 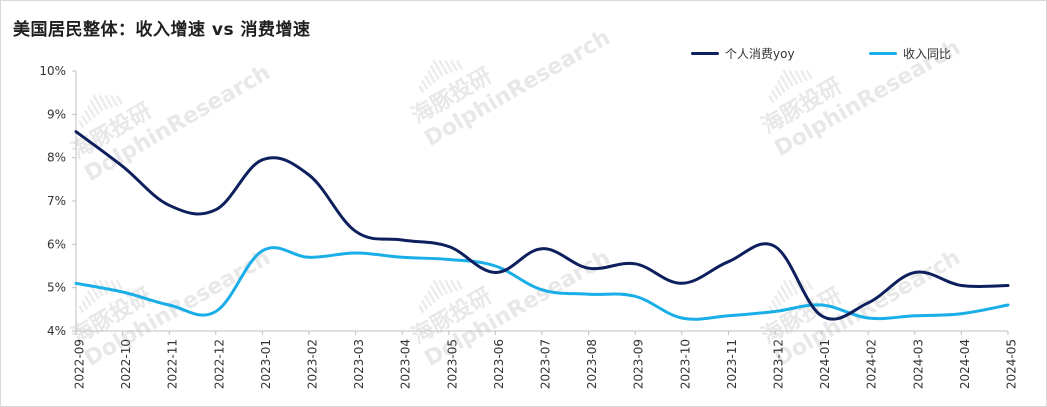 I want to click on y-tick-label: 7%, so click(x=56, y=201).